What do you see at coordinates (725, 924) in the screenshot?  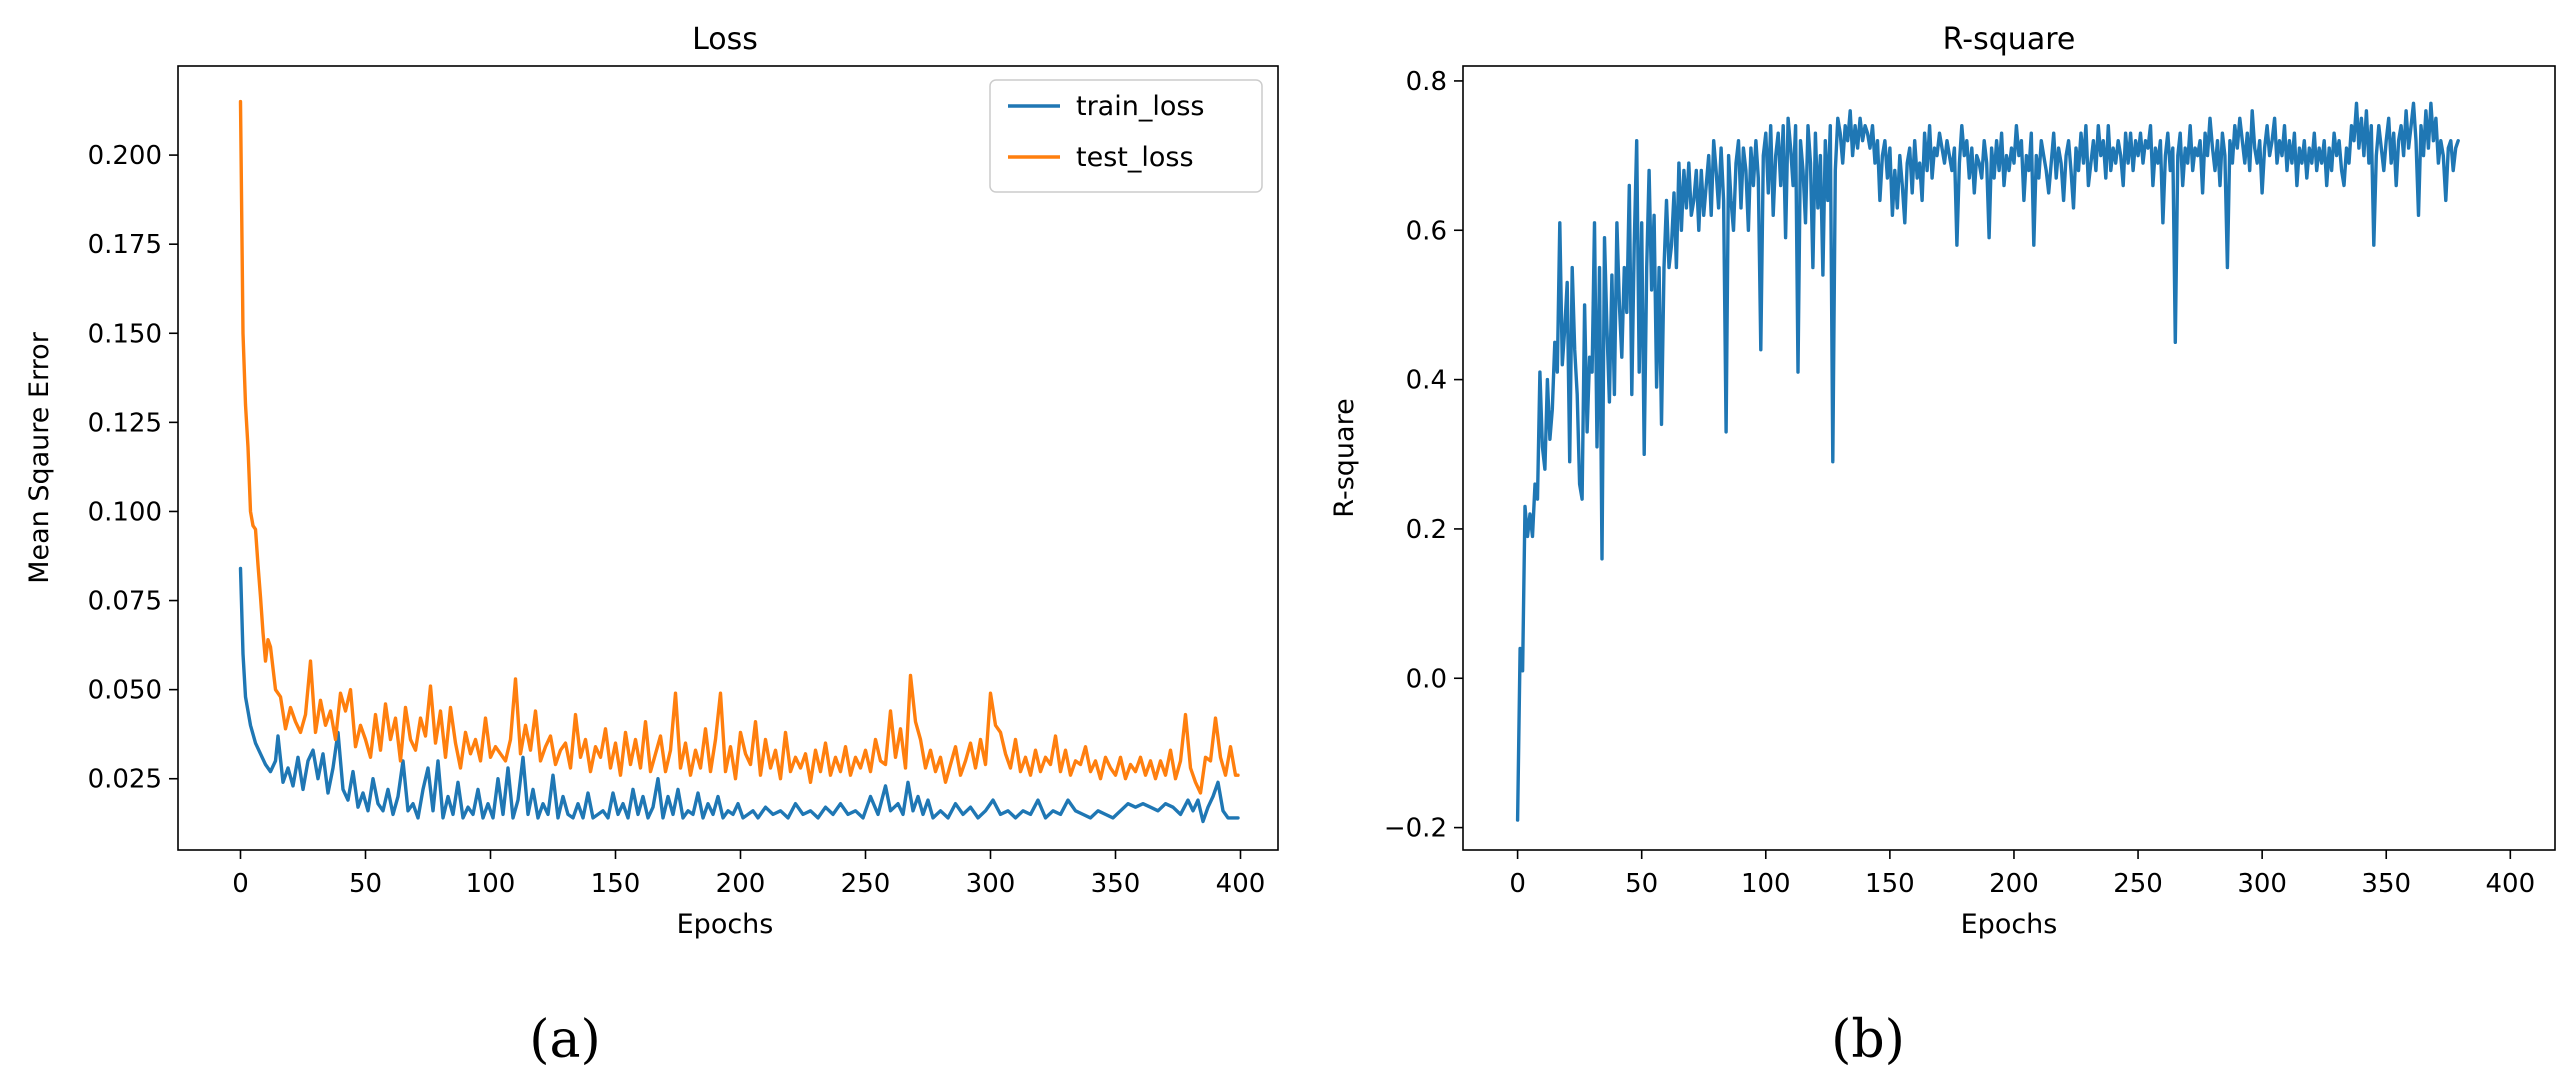 I see `loss-x-axis-label: Epochs` at bounding box center [725, 924].